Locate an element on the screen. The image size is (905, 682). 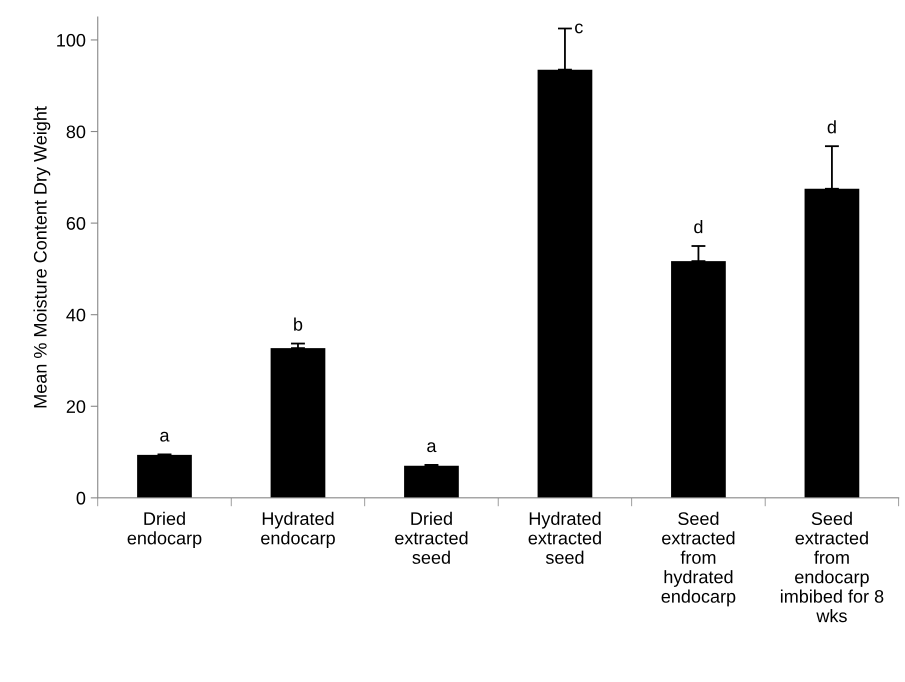
y-tick-label: 20 is located at coordinates (76, 406).